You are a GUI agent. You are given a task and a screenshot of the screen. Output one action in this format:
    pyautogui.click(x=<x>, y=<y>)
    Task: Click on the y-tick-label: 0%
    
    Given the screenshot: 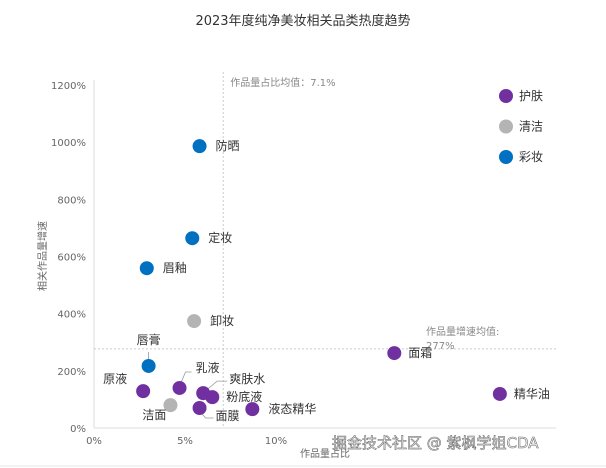 What is the action you would take?
    pyautogui.click(x=78, y=429)
    